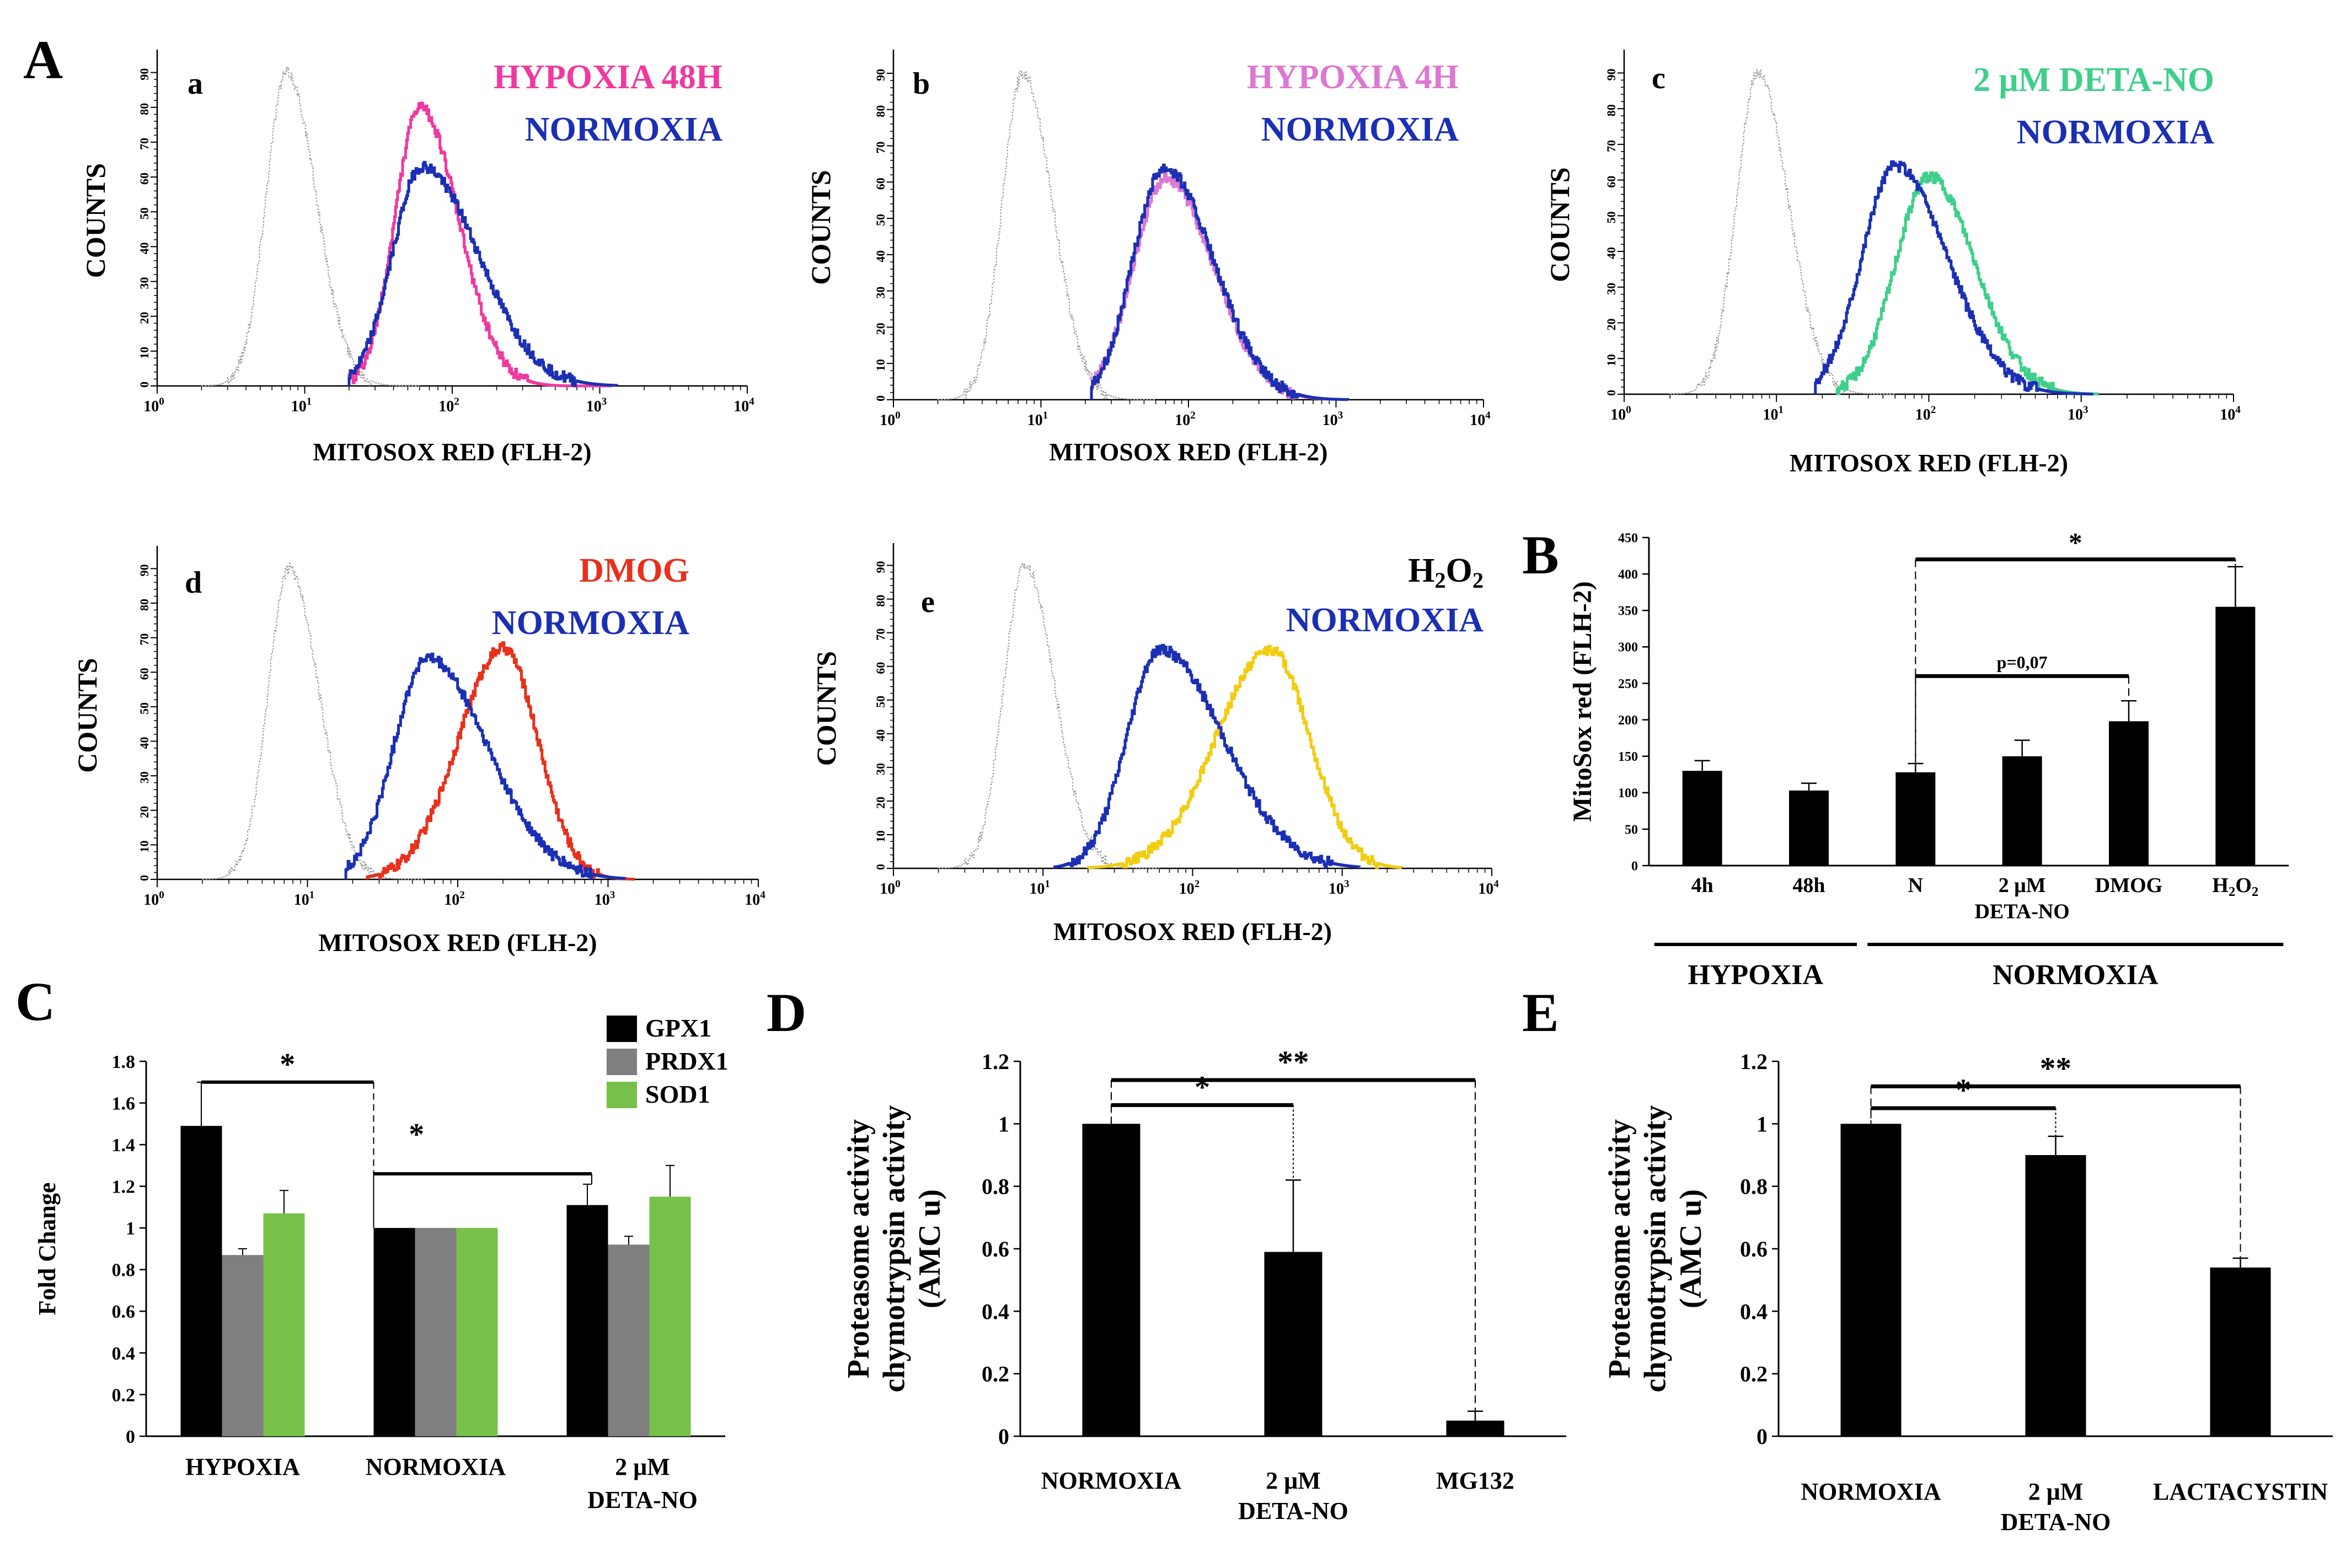 The width and height of the screenshot is (2351, 1568). I want to click on y-tick-label: 60, so click(144, 674).